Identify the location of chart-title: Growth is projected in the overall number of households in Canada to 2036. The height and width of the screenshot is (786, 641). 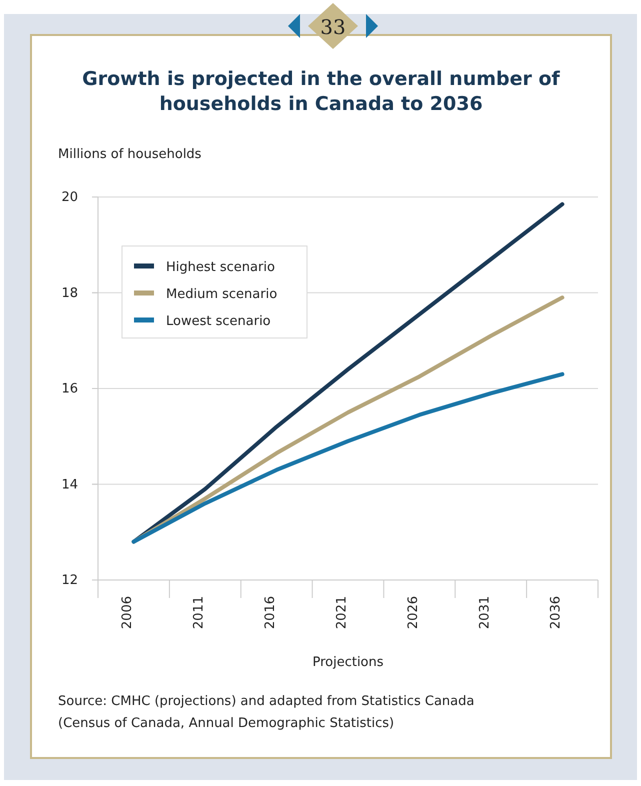
(321, 91).